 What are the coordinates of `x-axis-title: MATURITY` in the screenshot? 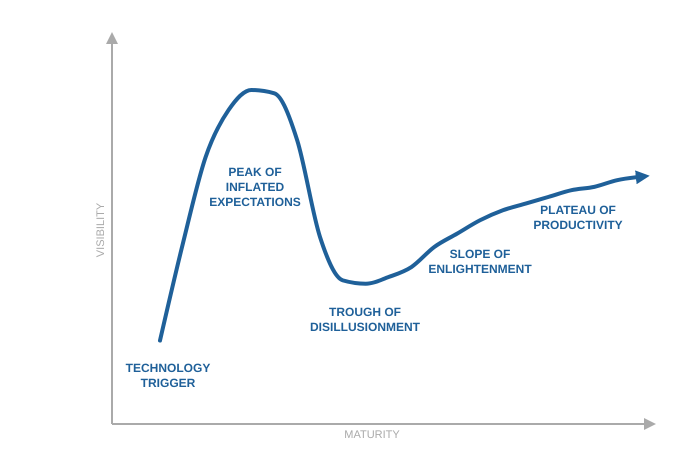 It's located at (372, 435).